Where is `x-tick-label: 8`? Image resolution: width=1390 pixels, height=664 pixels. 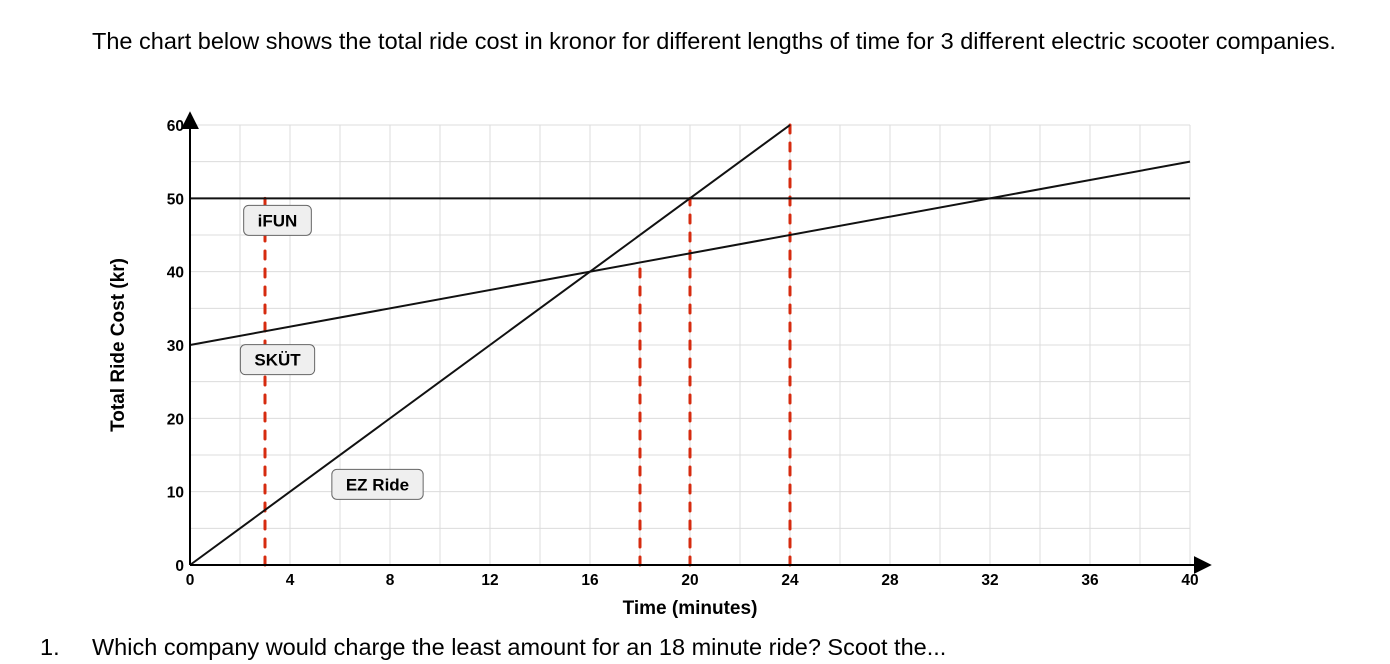 x-tick-label: 8 is located at coordinates (390, 580).